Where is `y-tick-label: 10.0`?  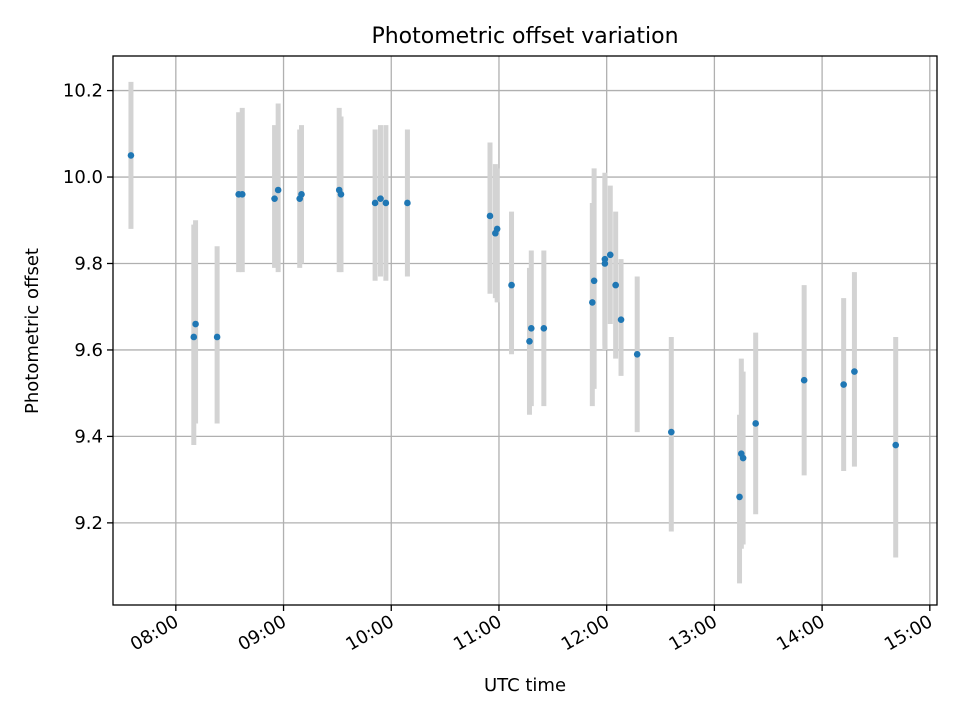 y-tick-label: 10.0 is located at coordinates (83, 177).